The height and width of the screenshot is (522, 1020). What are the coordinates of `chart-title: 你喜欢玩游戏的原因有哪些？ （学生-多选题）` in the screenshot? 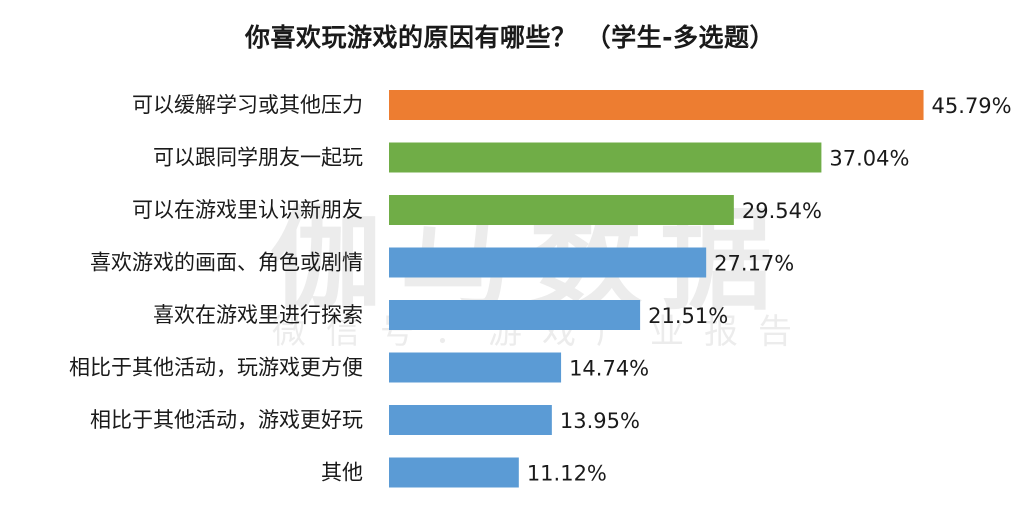 It's located at (510, 37).